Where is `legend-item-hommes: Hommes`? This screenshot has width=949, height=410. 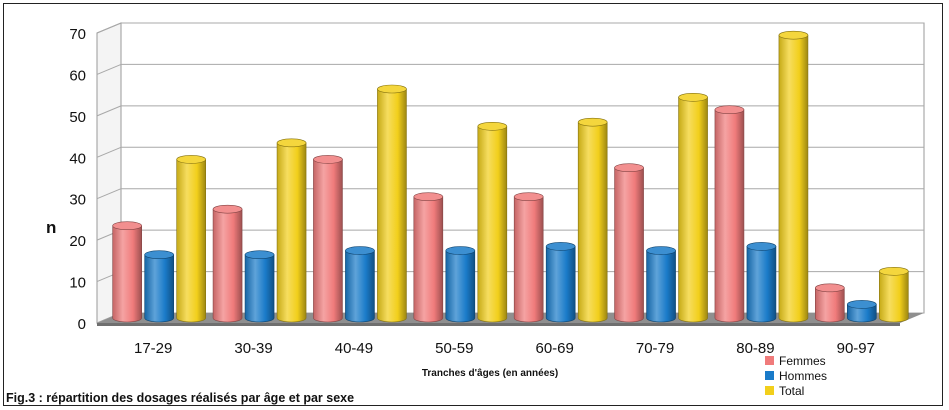 legend-item-hommes: Hommes is located at coordinates (796, 376).